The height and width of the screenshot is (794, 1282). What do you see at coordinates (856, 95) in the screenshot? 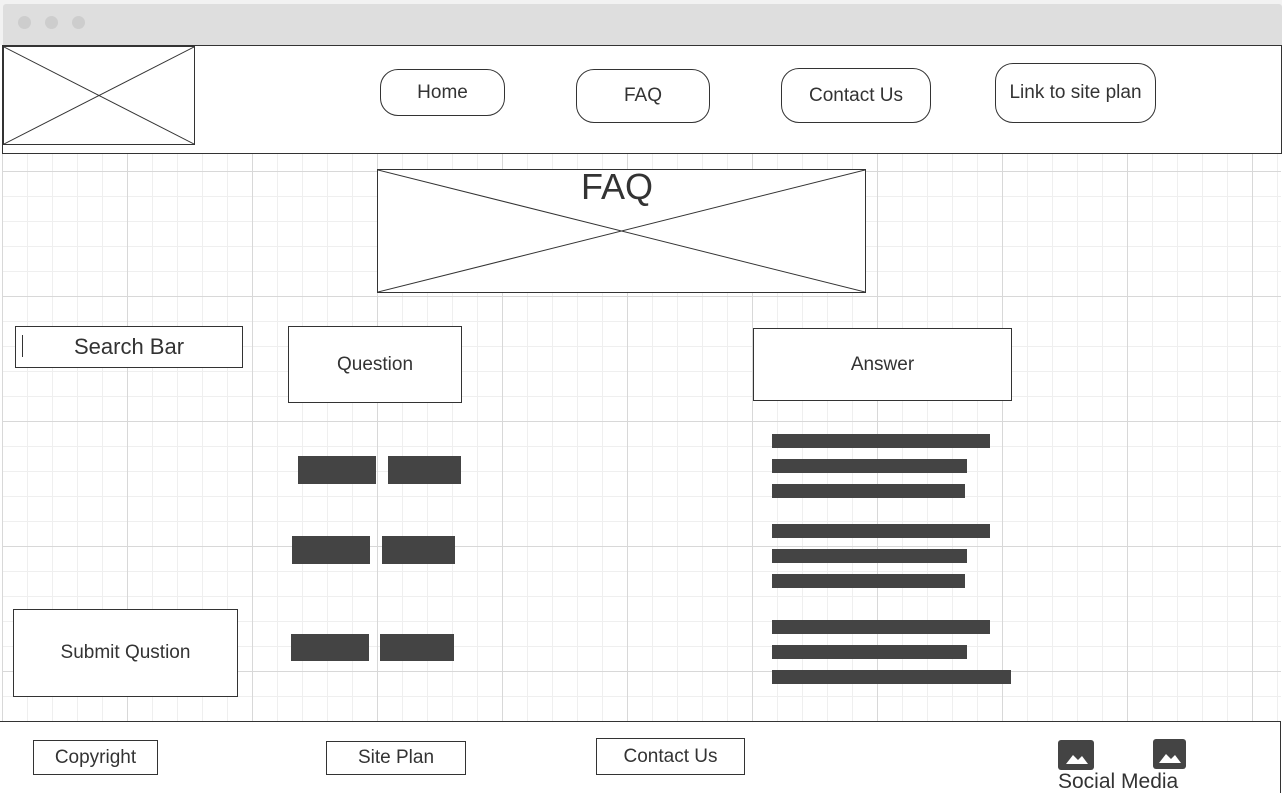
I see `nav-contact-button: Contact Us` at bounding box center [856, 95].